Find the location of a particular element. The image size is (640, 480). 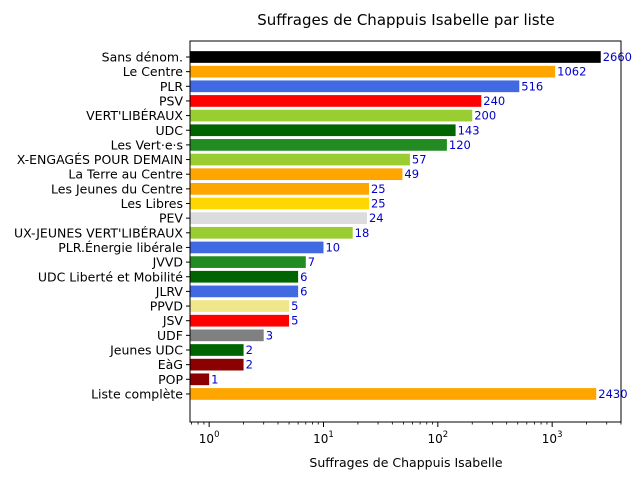

x-tick-exponent: 2 is located at coordinates (445, 435).